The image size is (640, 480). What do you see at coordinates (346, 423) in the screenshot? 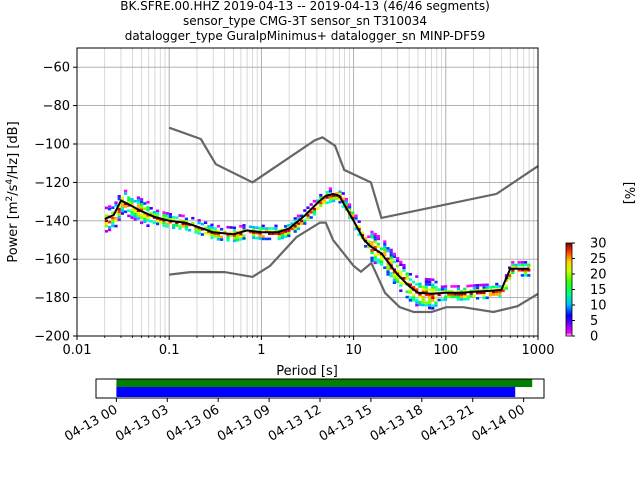
I see `time-tick-label: 04-13 15` at bounding box center [346, 423].